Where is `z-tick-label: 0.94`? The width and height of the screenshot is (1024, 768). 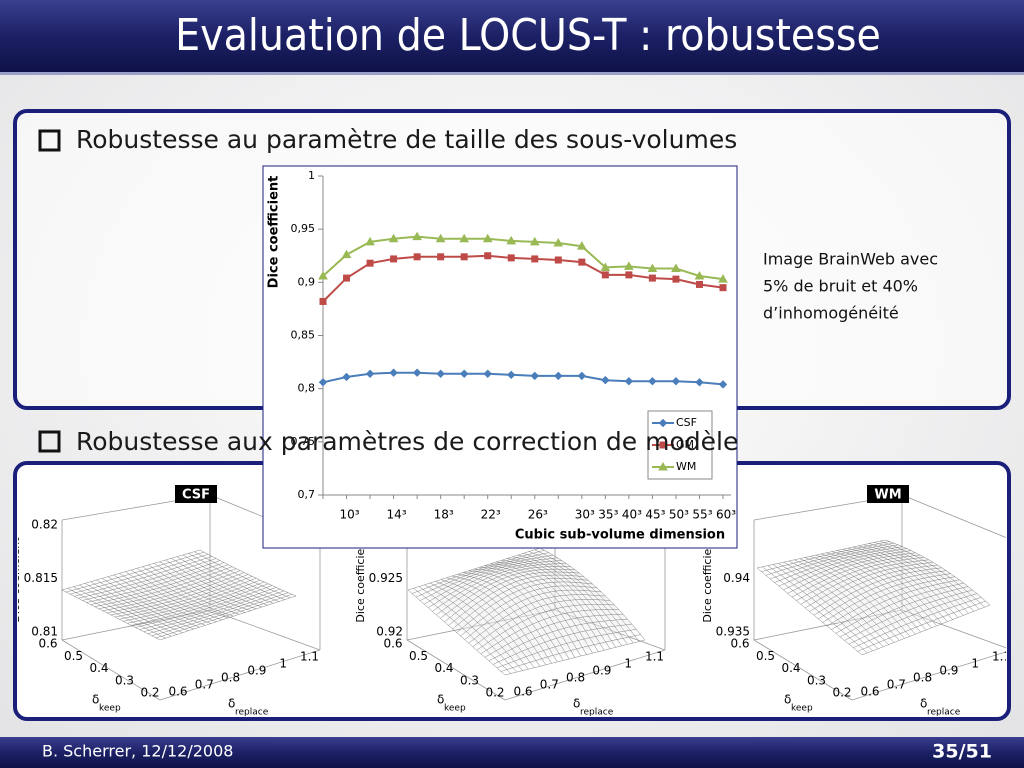 z-tick-label: 0.94 is located at coordinates (736, 578).